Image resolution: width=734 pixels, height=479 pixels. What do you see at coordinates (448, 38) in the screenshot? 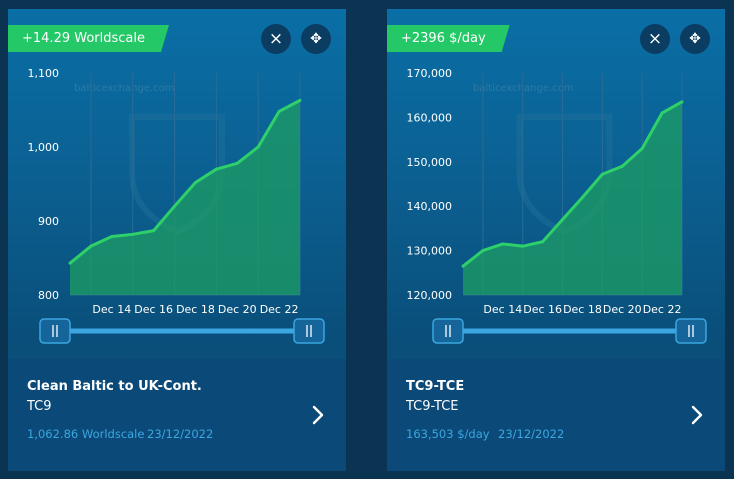
I see `change-badge: +2396 $/day` at bounding box center [448, 38].